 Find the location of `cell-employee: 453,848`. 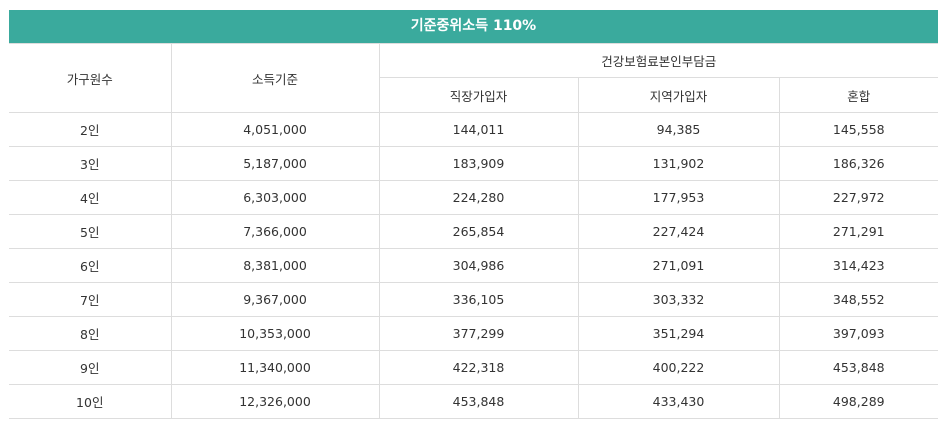

cell-employee: 453,848 is located at coordinates (479, 401).